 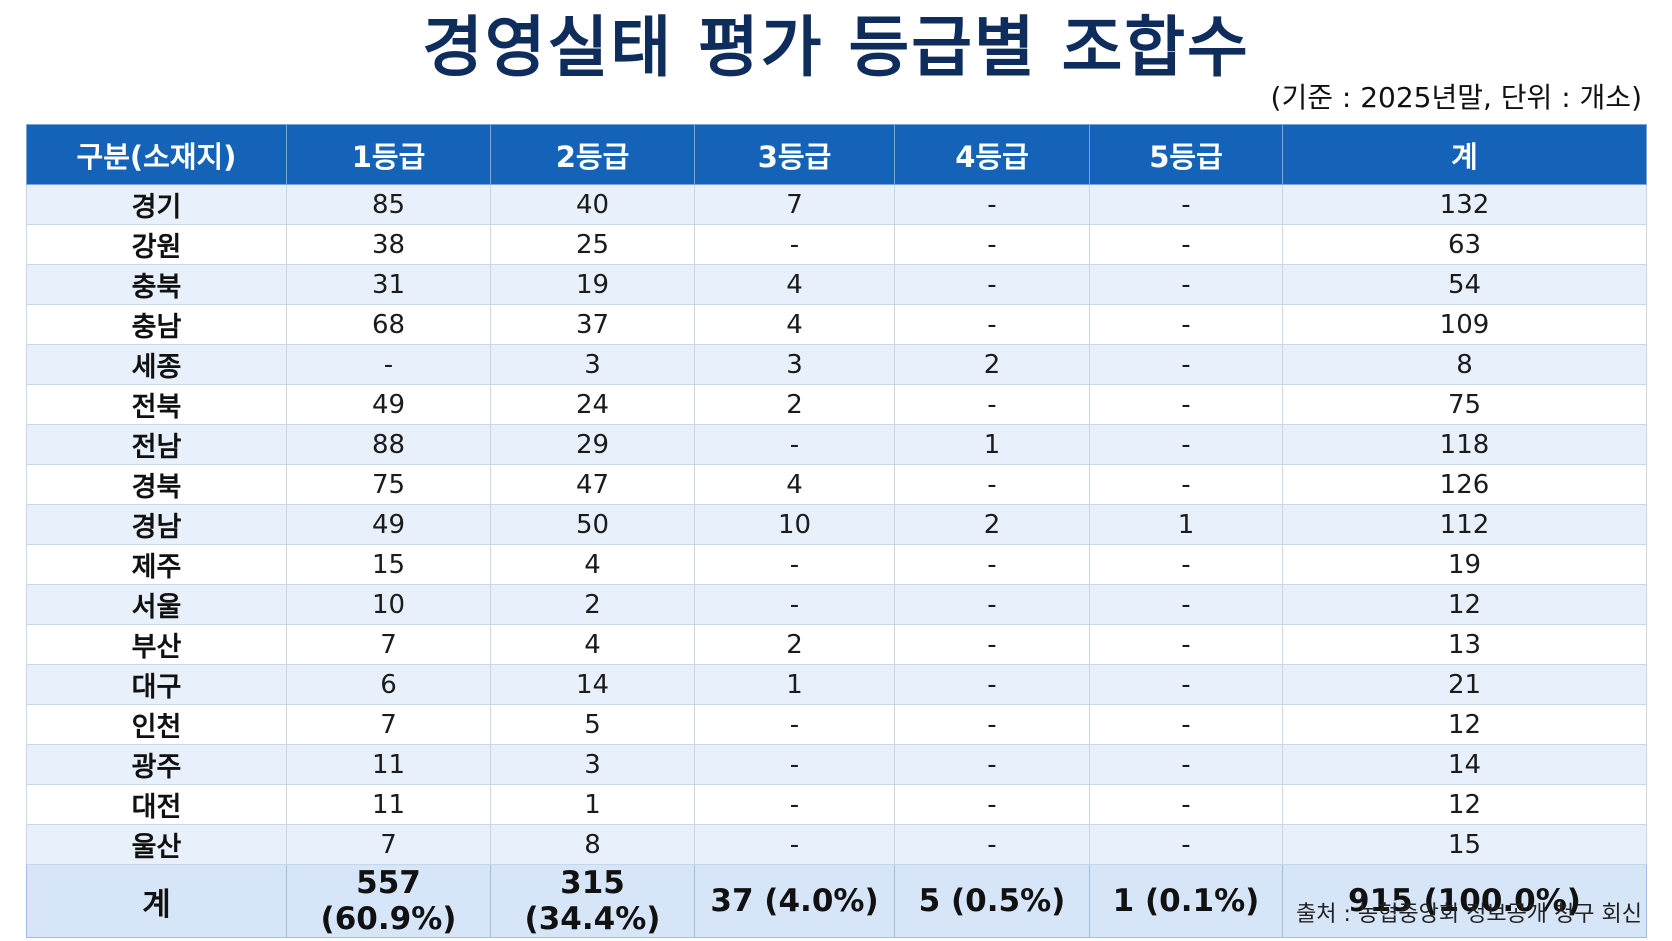 What do you see at coordinates (592, 284) in the screenshot?
I see `cell-grade-2: 19` at bounding box center [592, 284].